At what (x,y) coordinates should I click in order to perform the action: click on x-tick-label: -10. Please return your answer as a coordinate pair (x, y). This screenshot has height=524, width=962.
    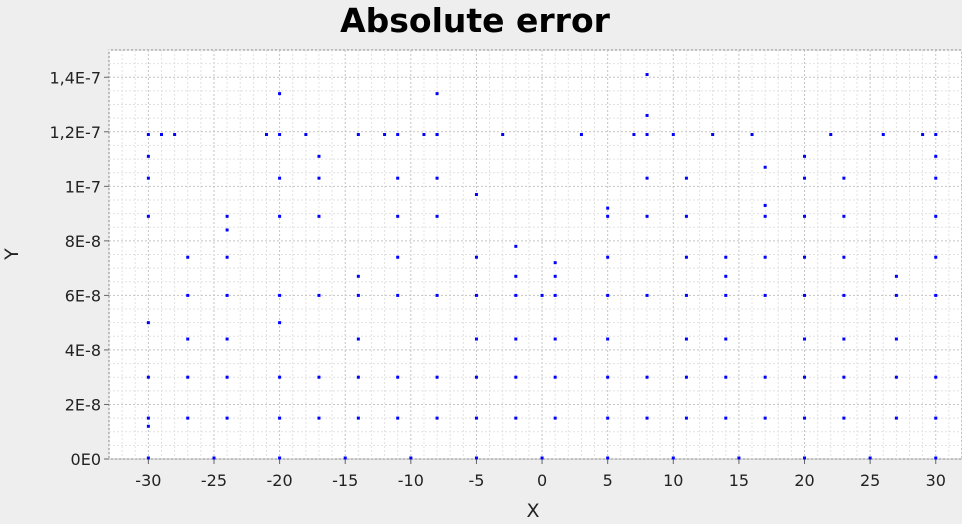
    Looking at the image, I should click on (411, 480).